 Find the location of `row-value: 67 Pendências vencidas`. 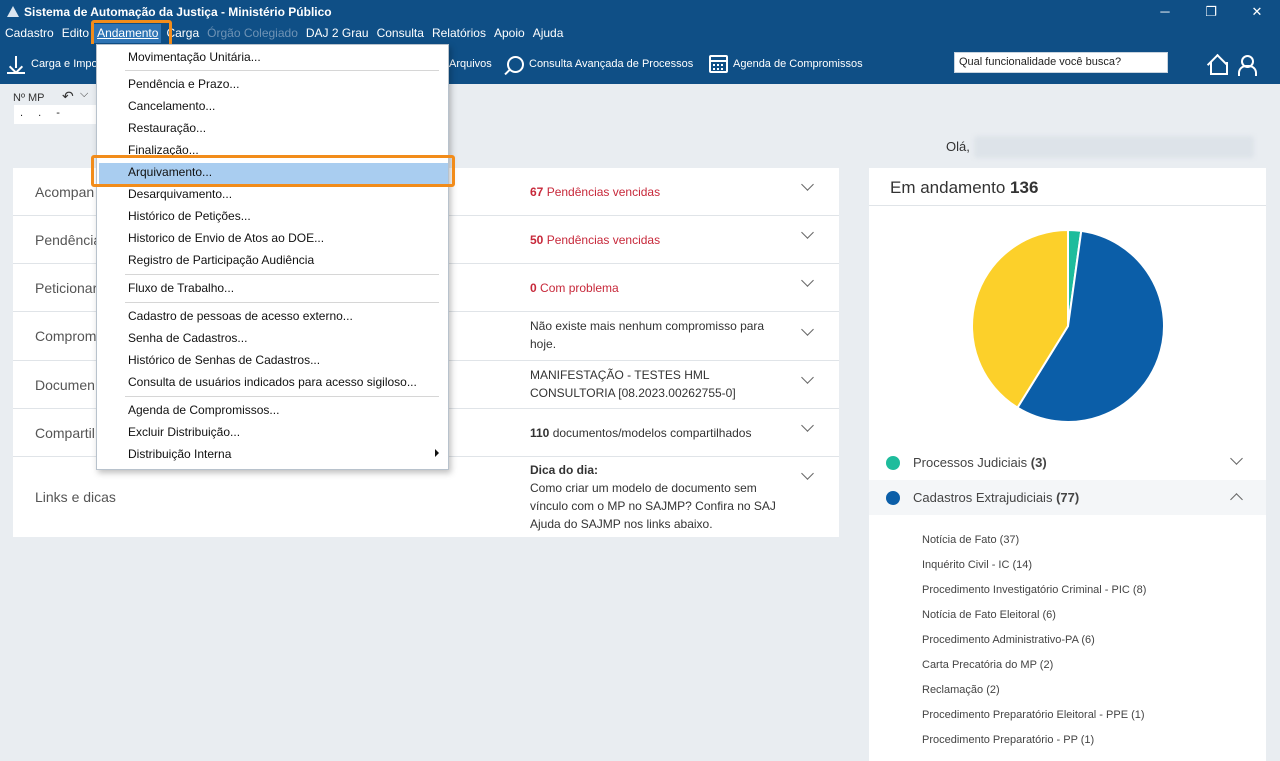

row-value: 67 Pendências vencidas is located at coordinates (595, 192).